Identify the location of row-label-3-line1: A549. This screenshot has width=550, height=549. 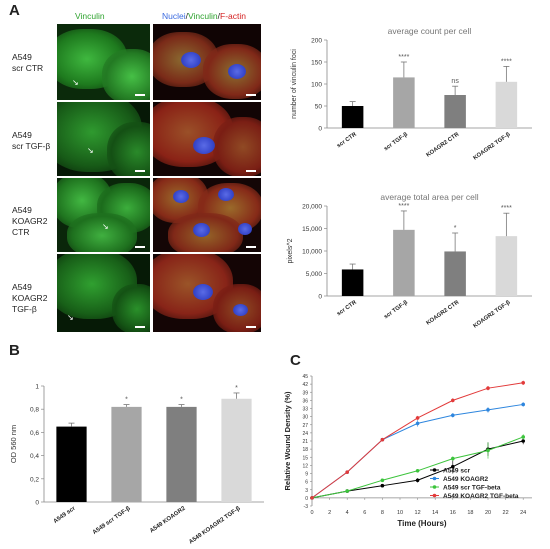
(22, 210).